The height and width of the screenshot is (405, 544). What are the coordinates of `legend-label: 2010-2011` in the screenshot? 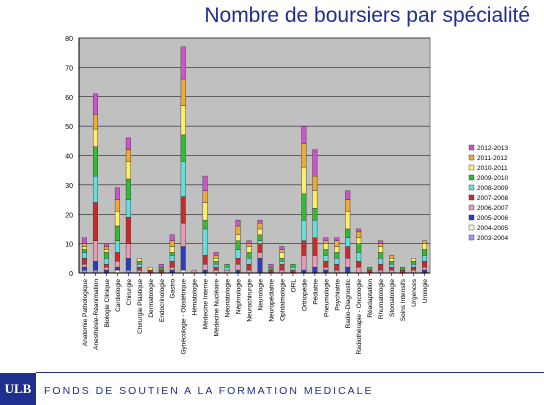 It's located at (492, 168).